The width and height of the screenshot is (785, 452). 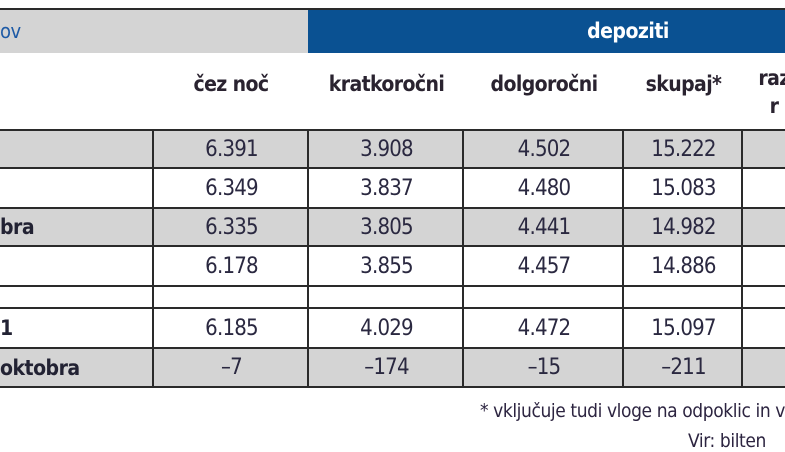 I want to click on cell-skupaj: 15.097, so click(x=683, y=328).